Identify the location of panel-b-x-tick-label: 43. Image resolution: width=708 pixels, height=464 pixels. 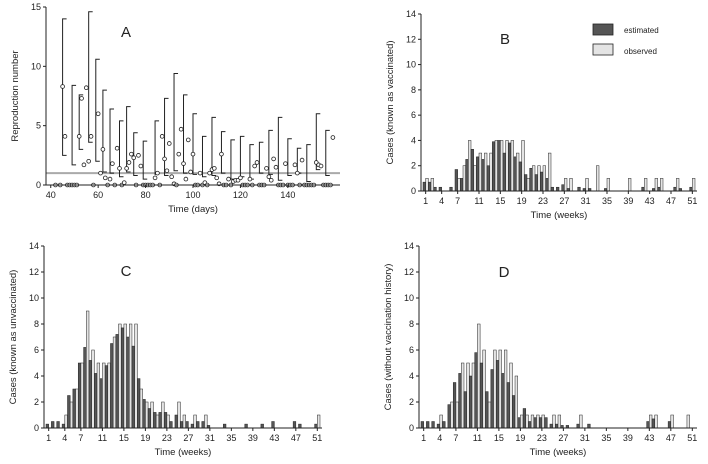
(650, 201).